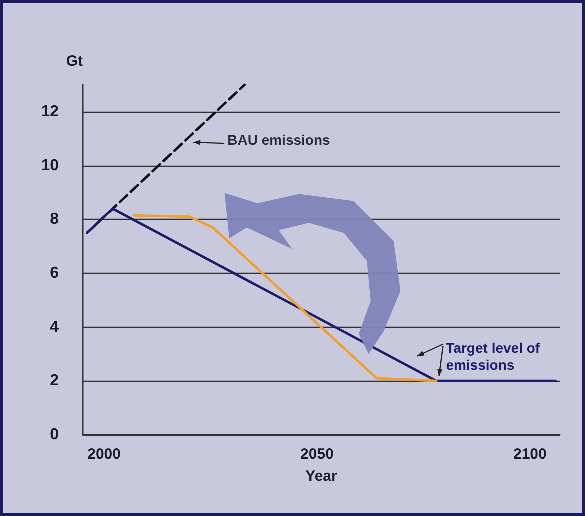  What do you see at coordinates (55, 327) in the screenshot?
I see `y-tick-label: 4` at bounding box center [55, 327].